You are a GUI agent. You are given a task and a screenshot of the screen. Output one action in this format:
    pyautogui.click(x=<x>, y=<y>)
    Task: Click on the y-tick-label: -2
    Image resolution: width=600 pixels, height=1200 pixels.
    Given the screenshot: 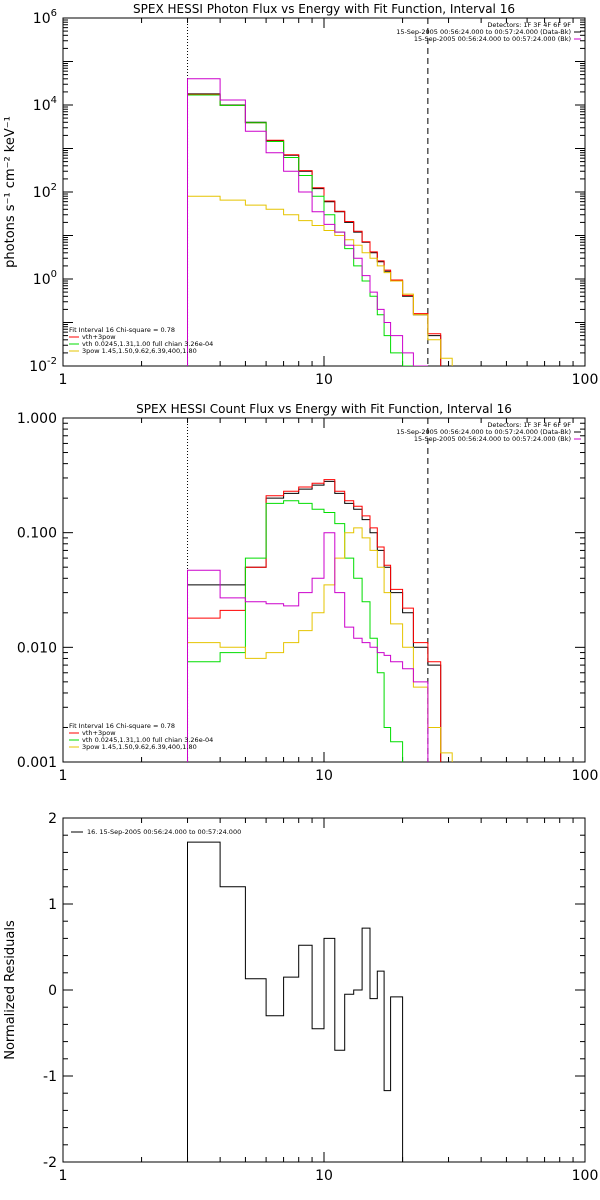 What is the action you would take?
    pyautogui.click(x=50, y=1163)
    